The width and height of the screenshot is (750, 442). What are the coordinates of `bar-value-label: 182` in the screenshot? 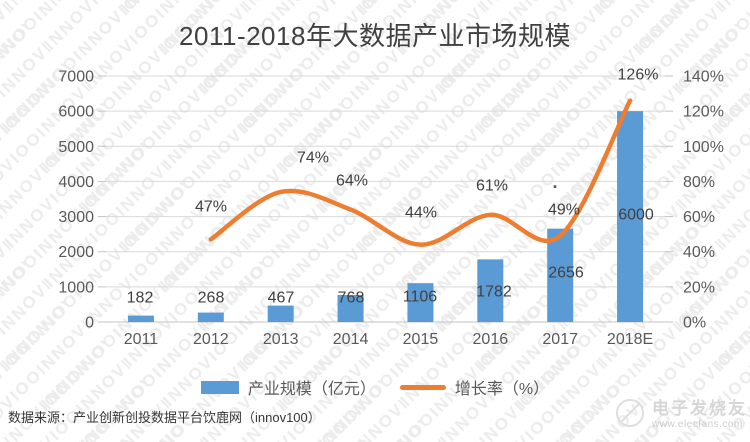 It's located at (140, 298).